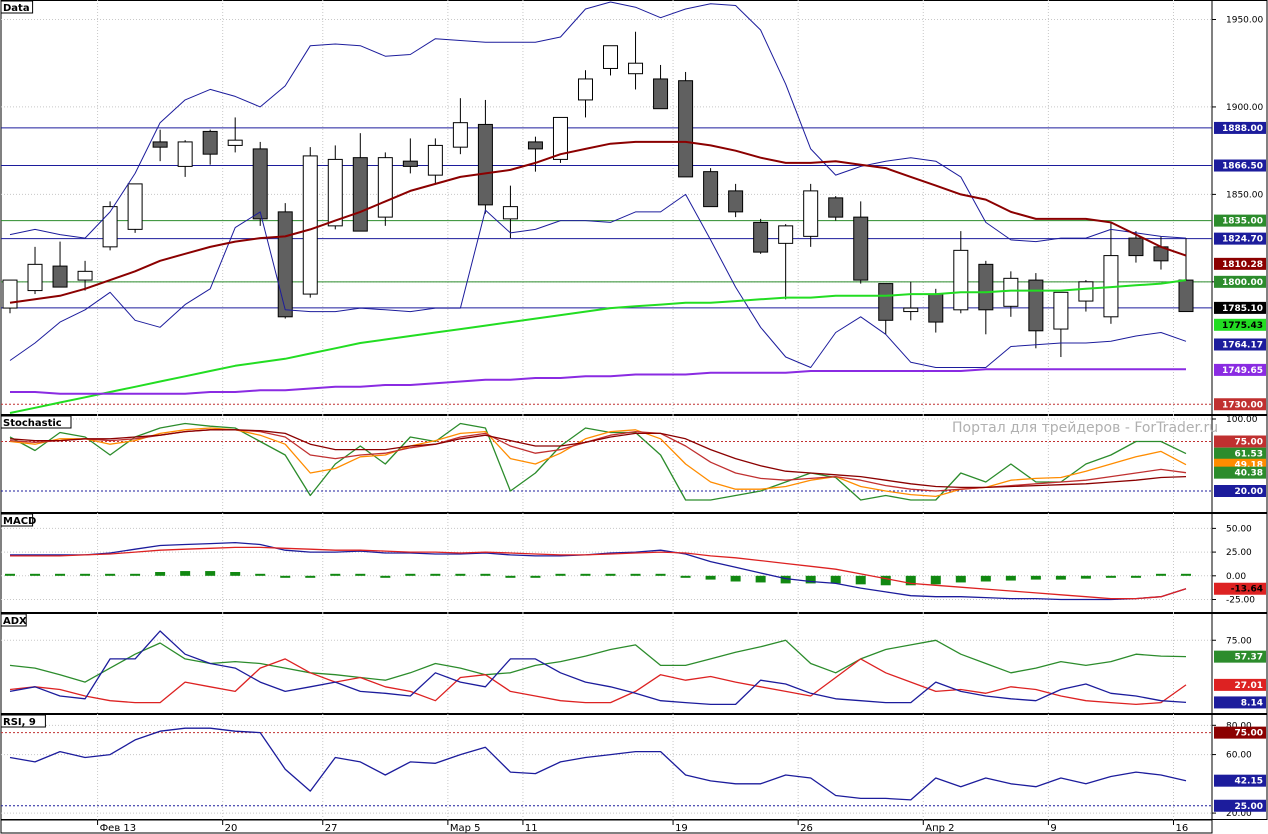 The image size is (1268, 834). Describe the element at coordinates (1239, 553) in the screenshot. I see `axis-tick-label: 25.00` at that location.